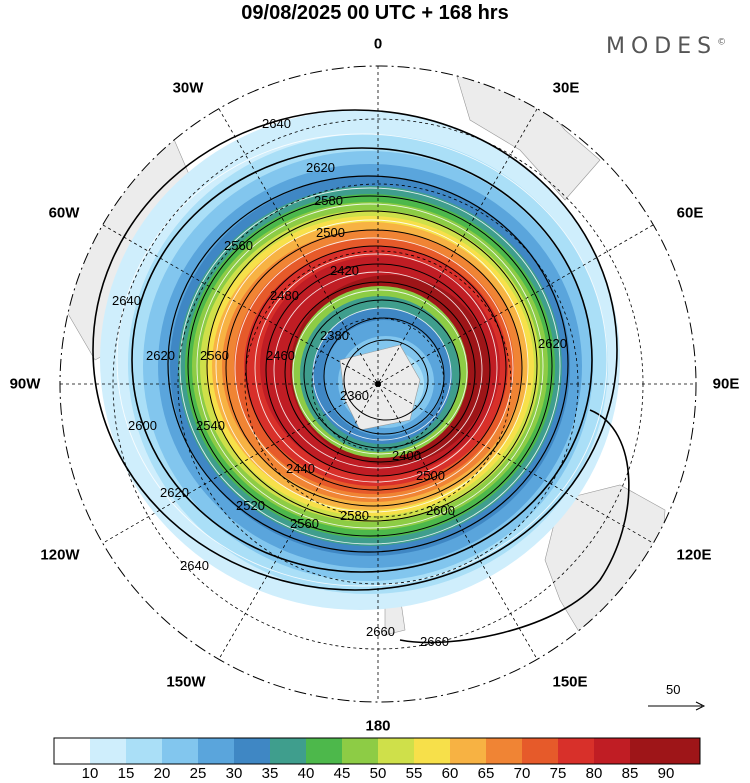 The height and width of the screenshot is (783, 750). Describe the element at coordinates (666, 46) in the screenshot. I see `modes-logo: MODES©` at that location.